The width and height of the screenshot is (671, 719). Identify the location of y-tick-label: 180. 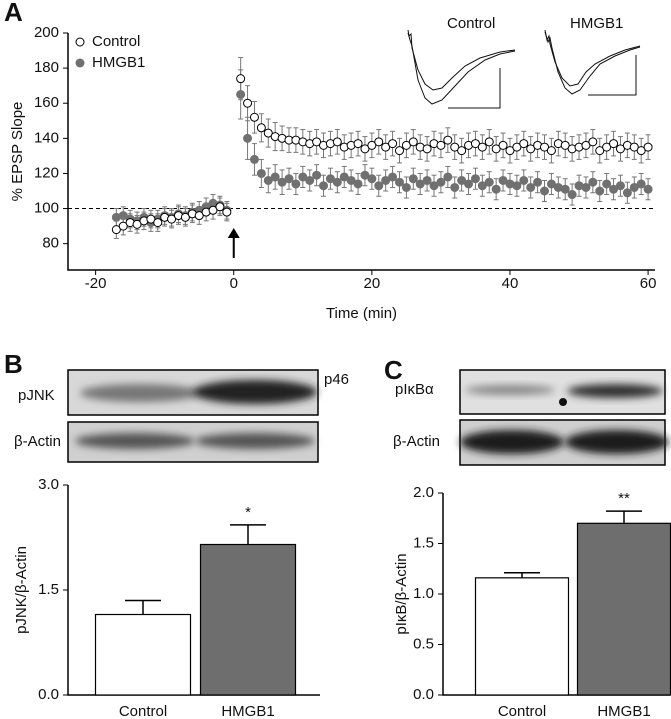
(46, 67).